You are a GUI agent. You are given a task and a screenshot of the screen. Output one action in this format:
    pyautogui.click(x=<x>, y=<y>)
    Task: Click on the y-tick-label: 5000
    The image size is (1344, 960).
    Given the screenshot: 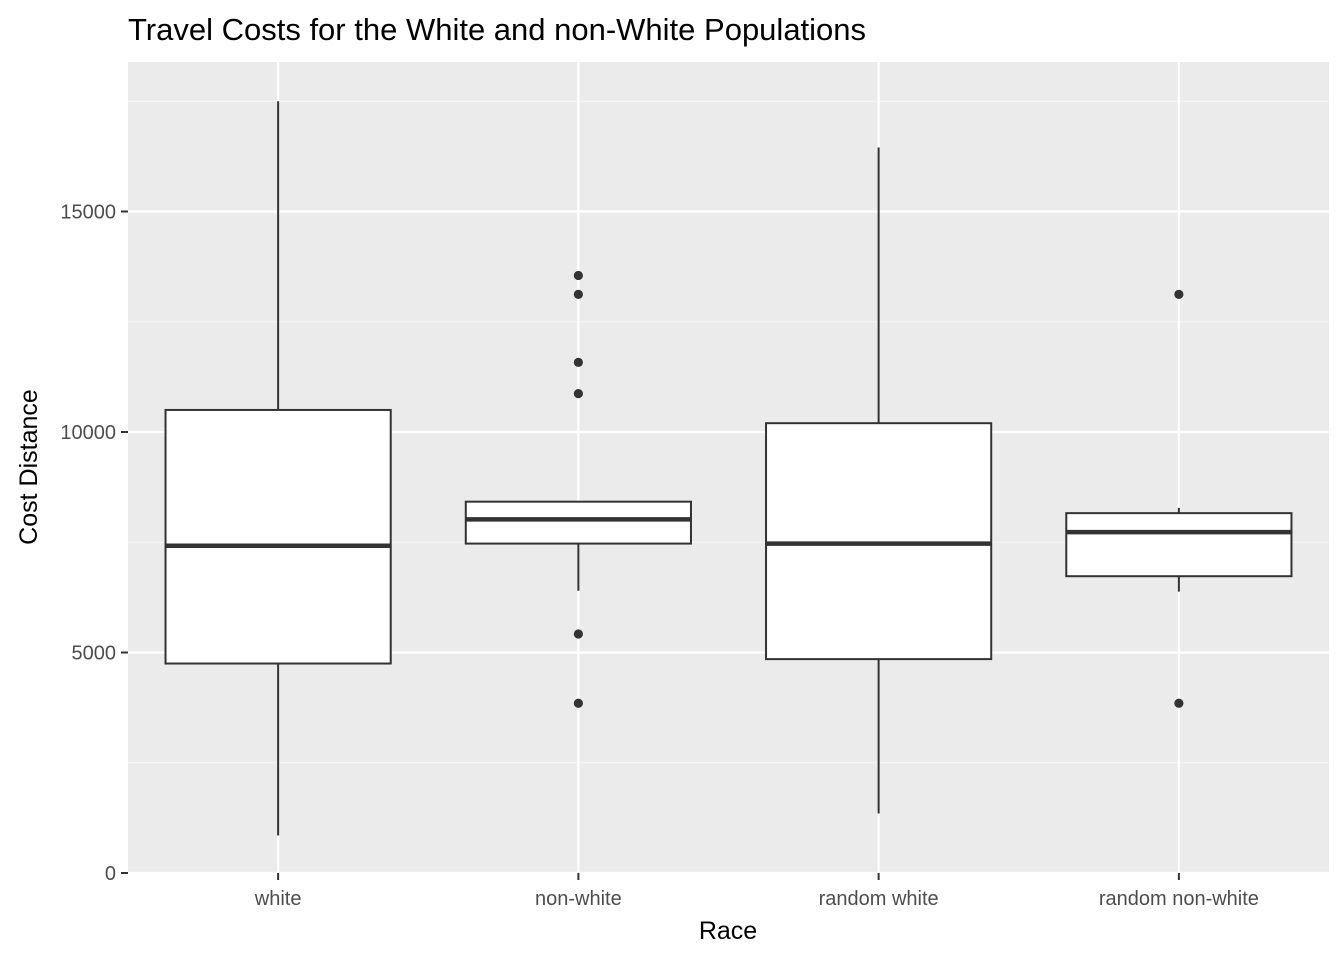 What is the action you would take?
    pyautogui.click(x=94, y=654)
    